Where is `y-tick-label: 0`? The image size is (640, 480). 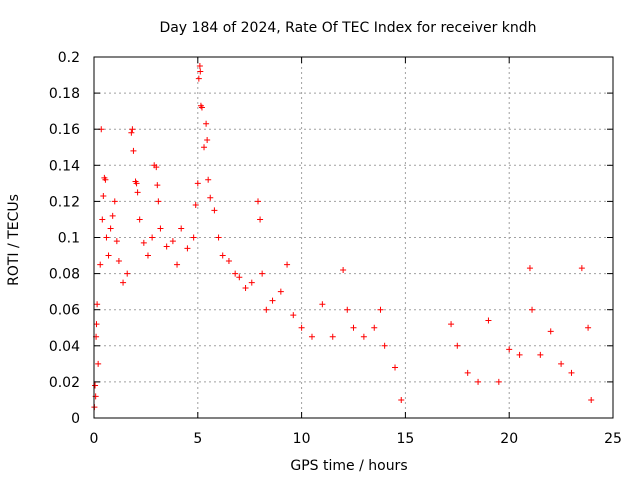
y-tick-label: 0 is located at coordinates (75, 419).